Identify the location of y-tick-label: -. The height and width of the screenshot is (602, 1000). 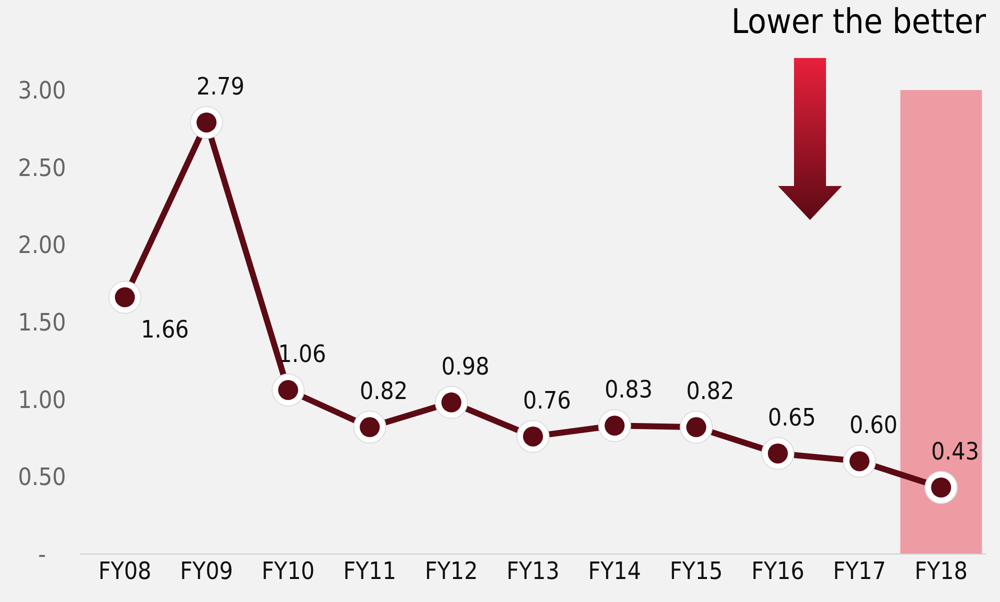
(42, 554).